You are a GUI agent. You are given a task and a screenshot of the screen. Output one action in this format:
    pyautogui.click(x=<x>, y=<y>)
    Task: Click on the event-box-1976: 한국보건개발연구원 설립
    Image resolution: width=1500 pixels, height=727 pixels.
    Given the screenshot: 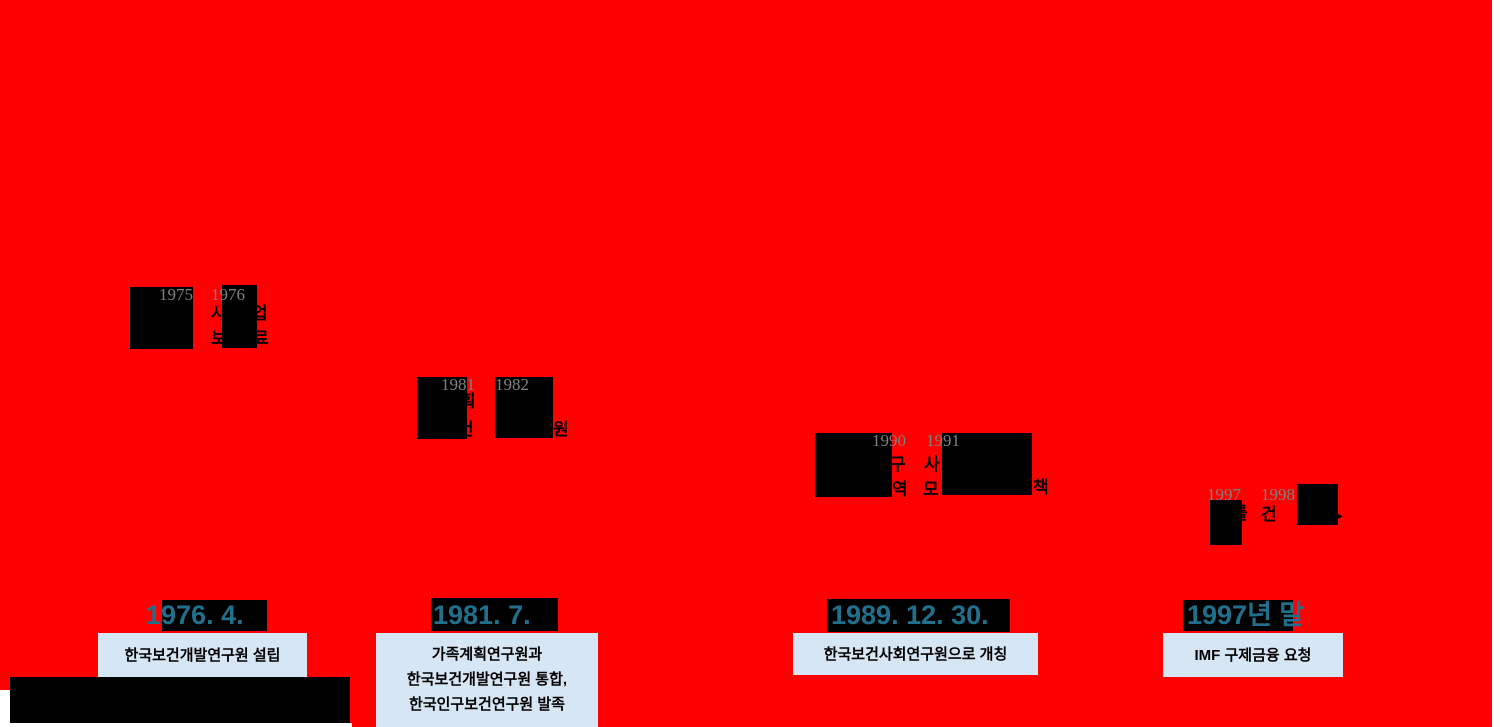 What is the action you would take?
    pyautogui.click(x=202, y=655)
    